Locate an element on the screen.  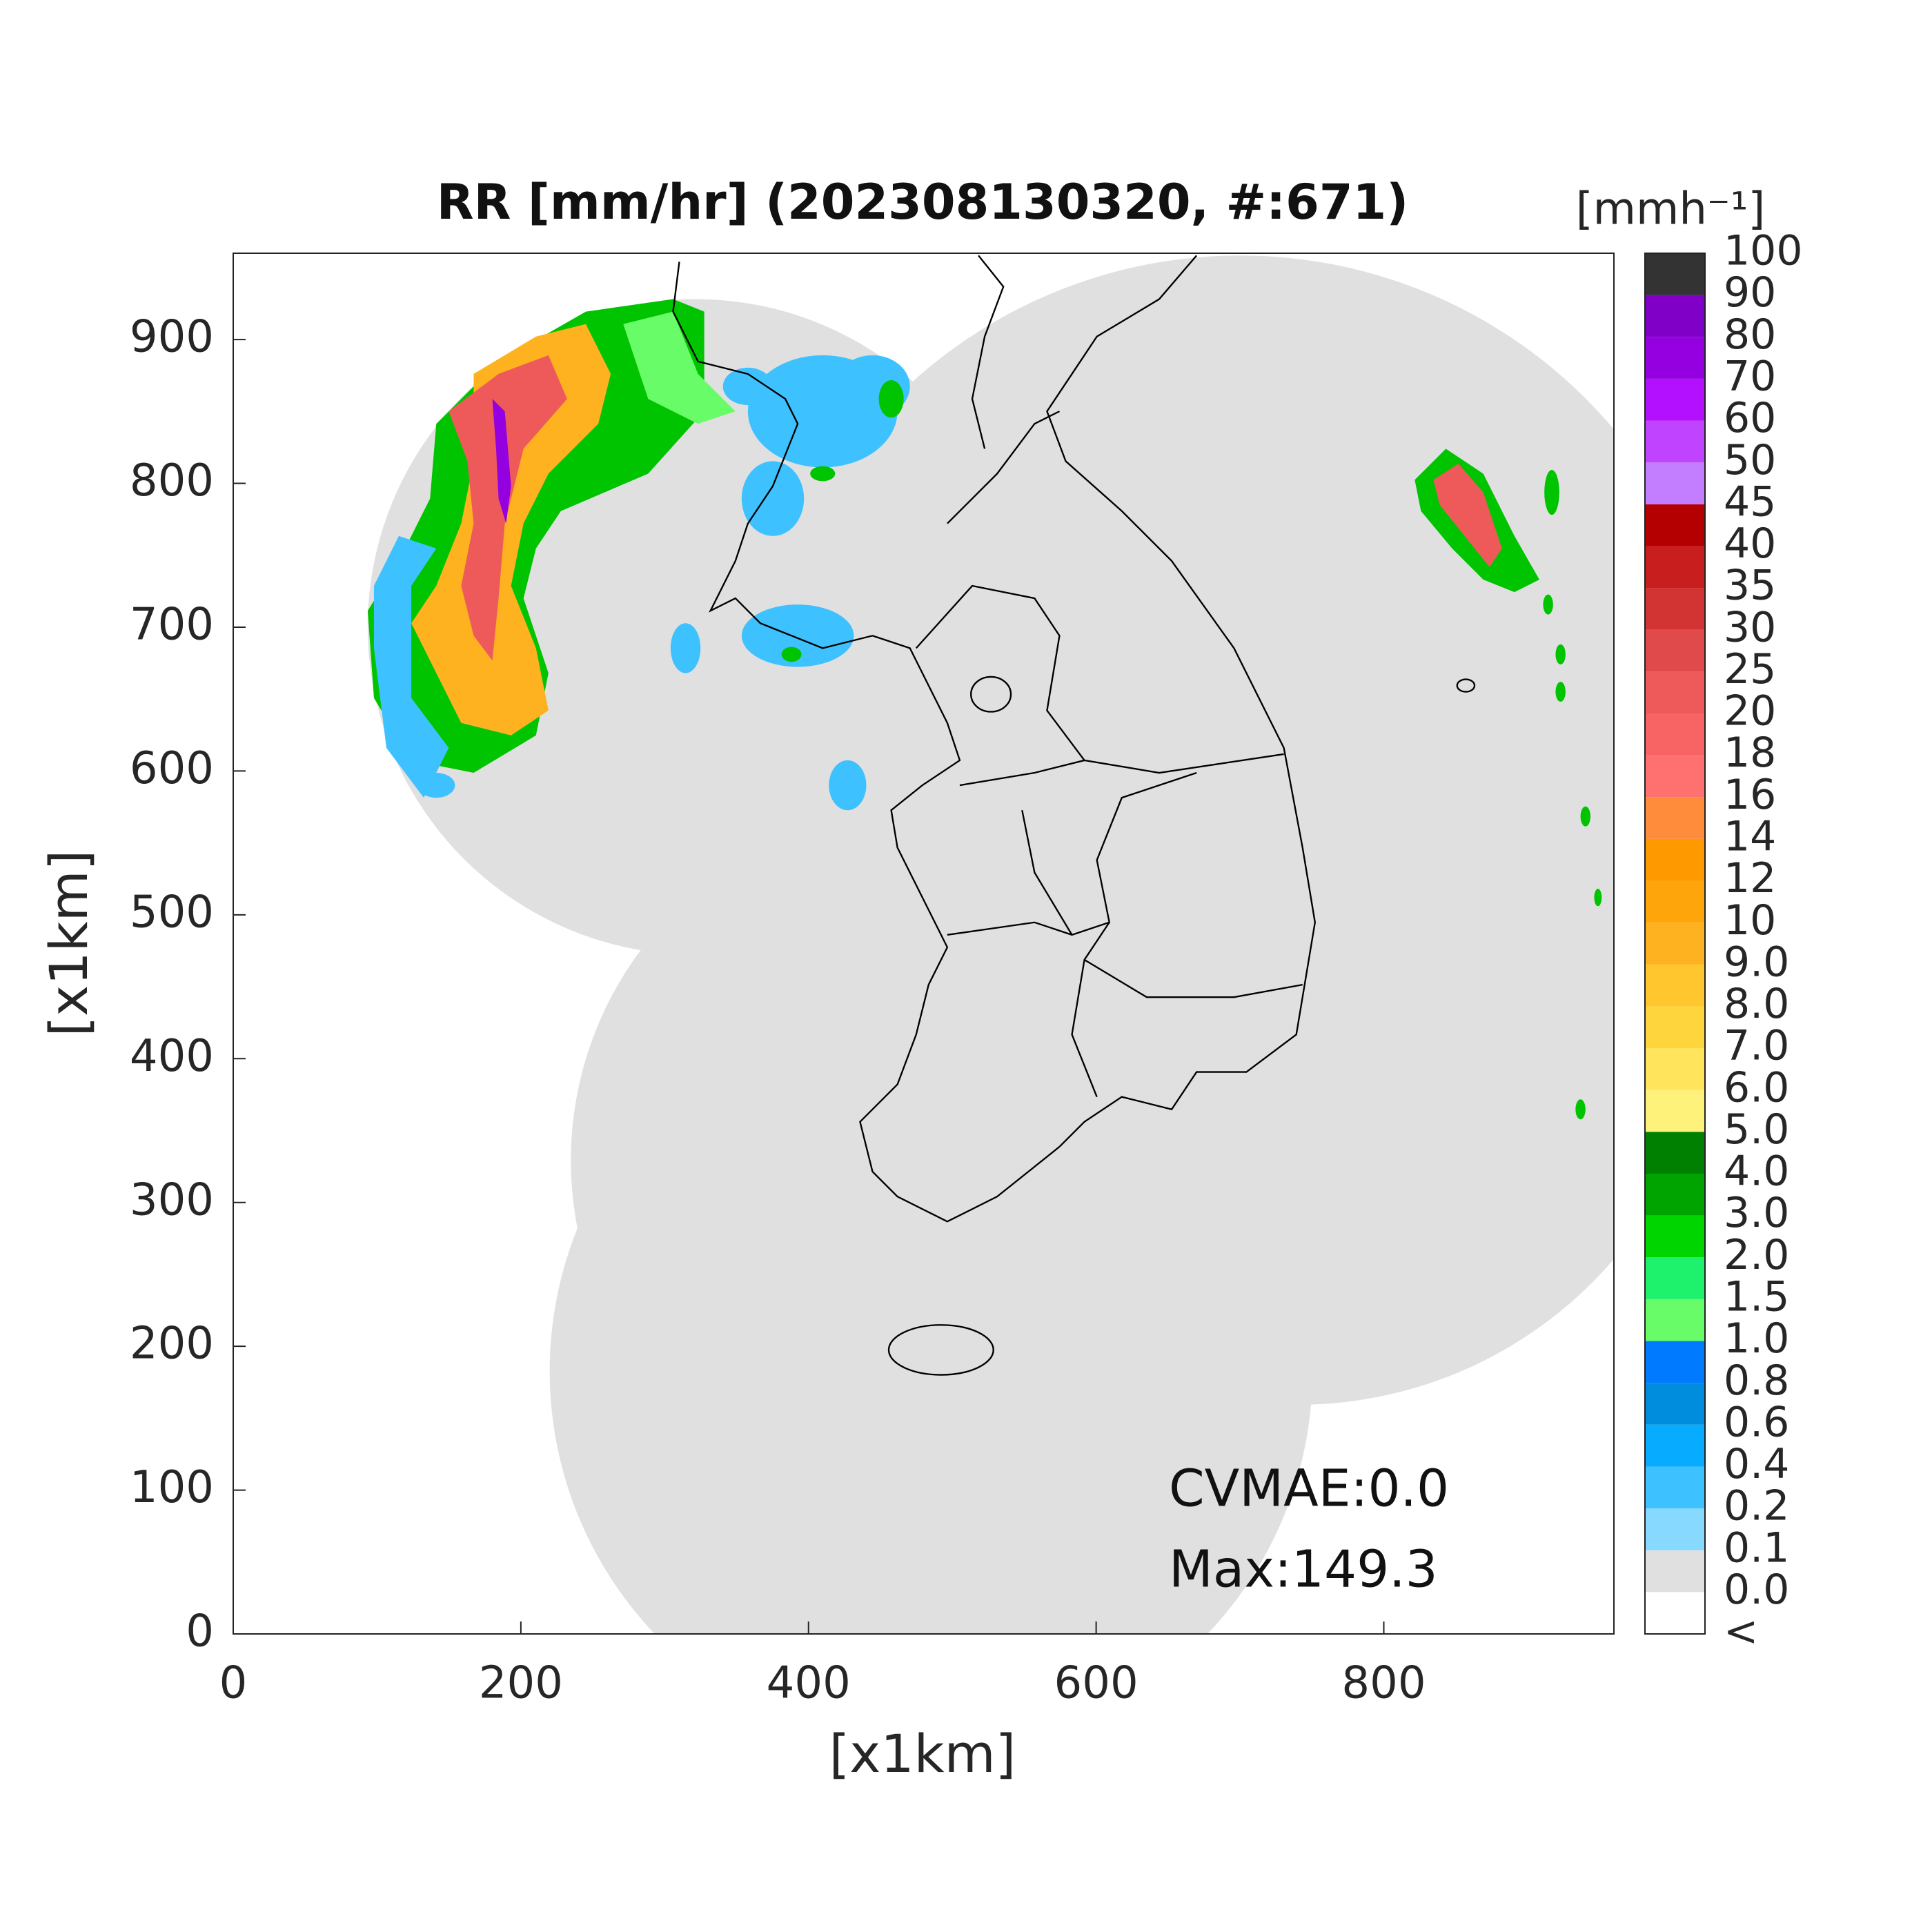
colorbar-label: 14 is located at coordinates (1750, 837).